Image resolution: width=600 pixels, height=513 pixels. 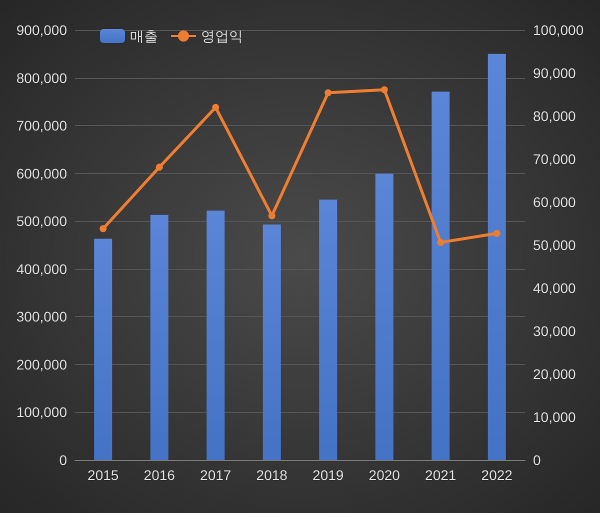 What do you see at coordinates (42, 364) in the screenshot?
I see `y-tick-label: 200,000` at bounding box center [42, 364].